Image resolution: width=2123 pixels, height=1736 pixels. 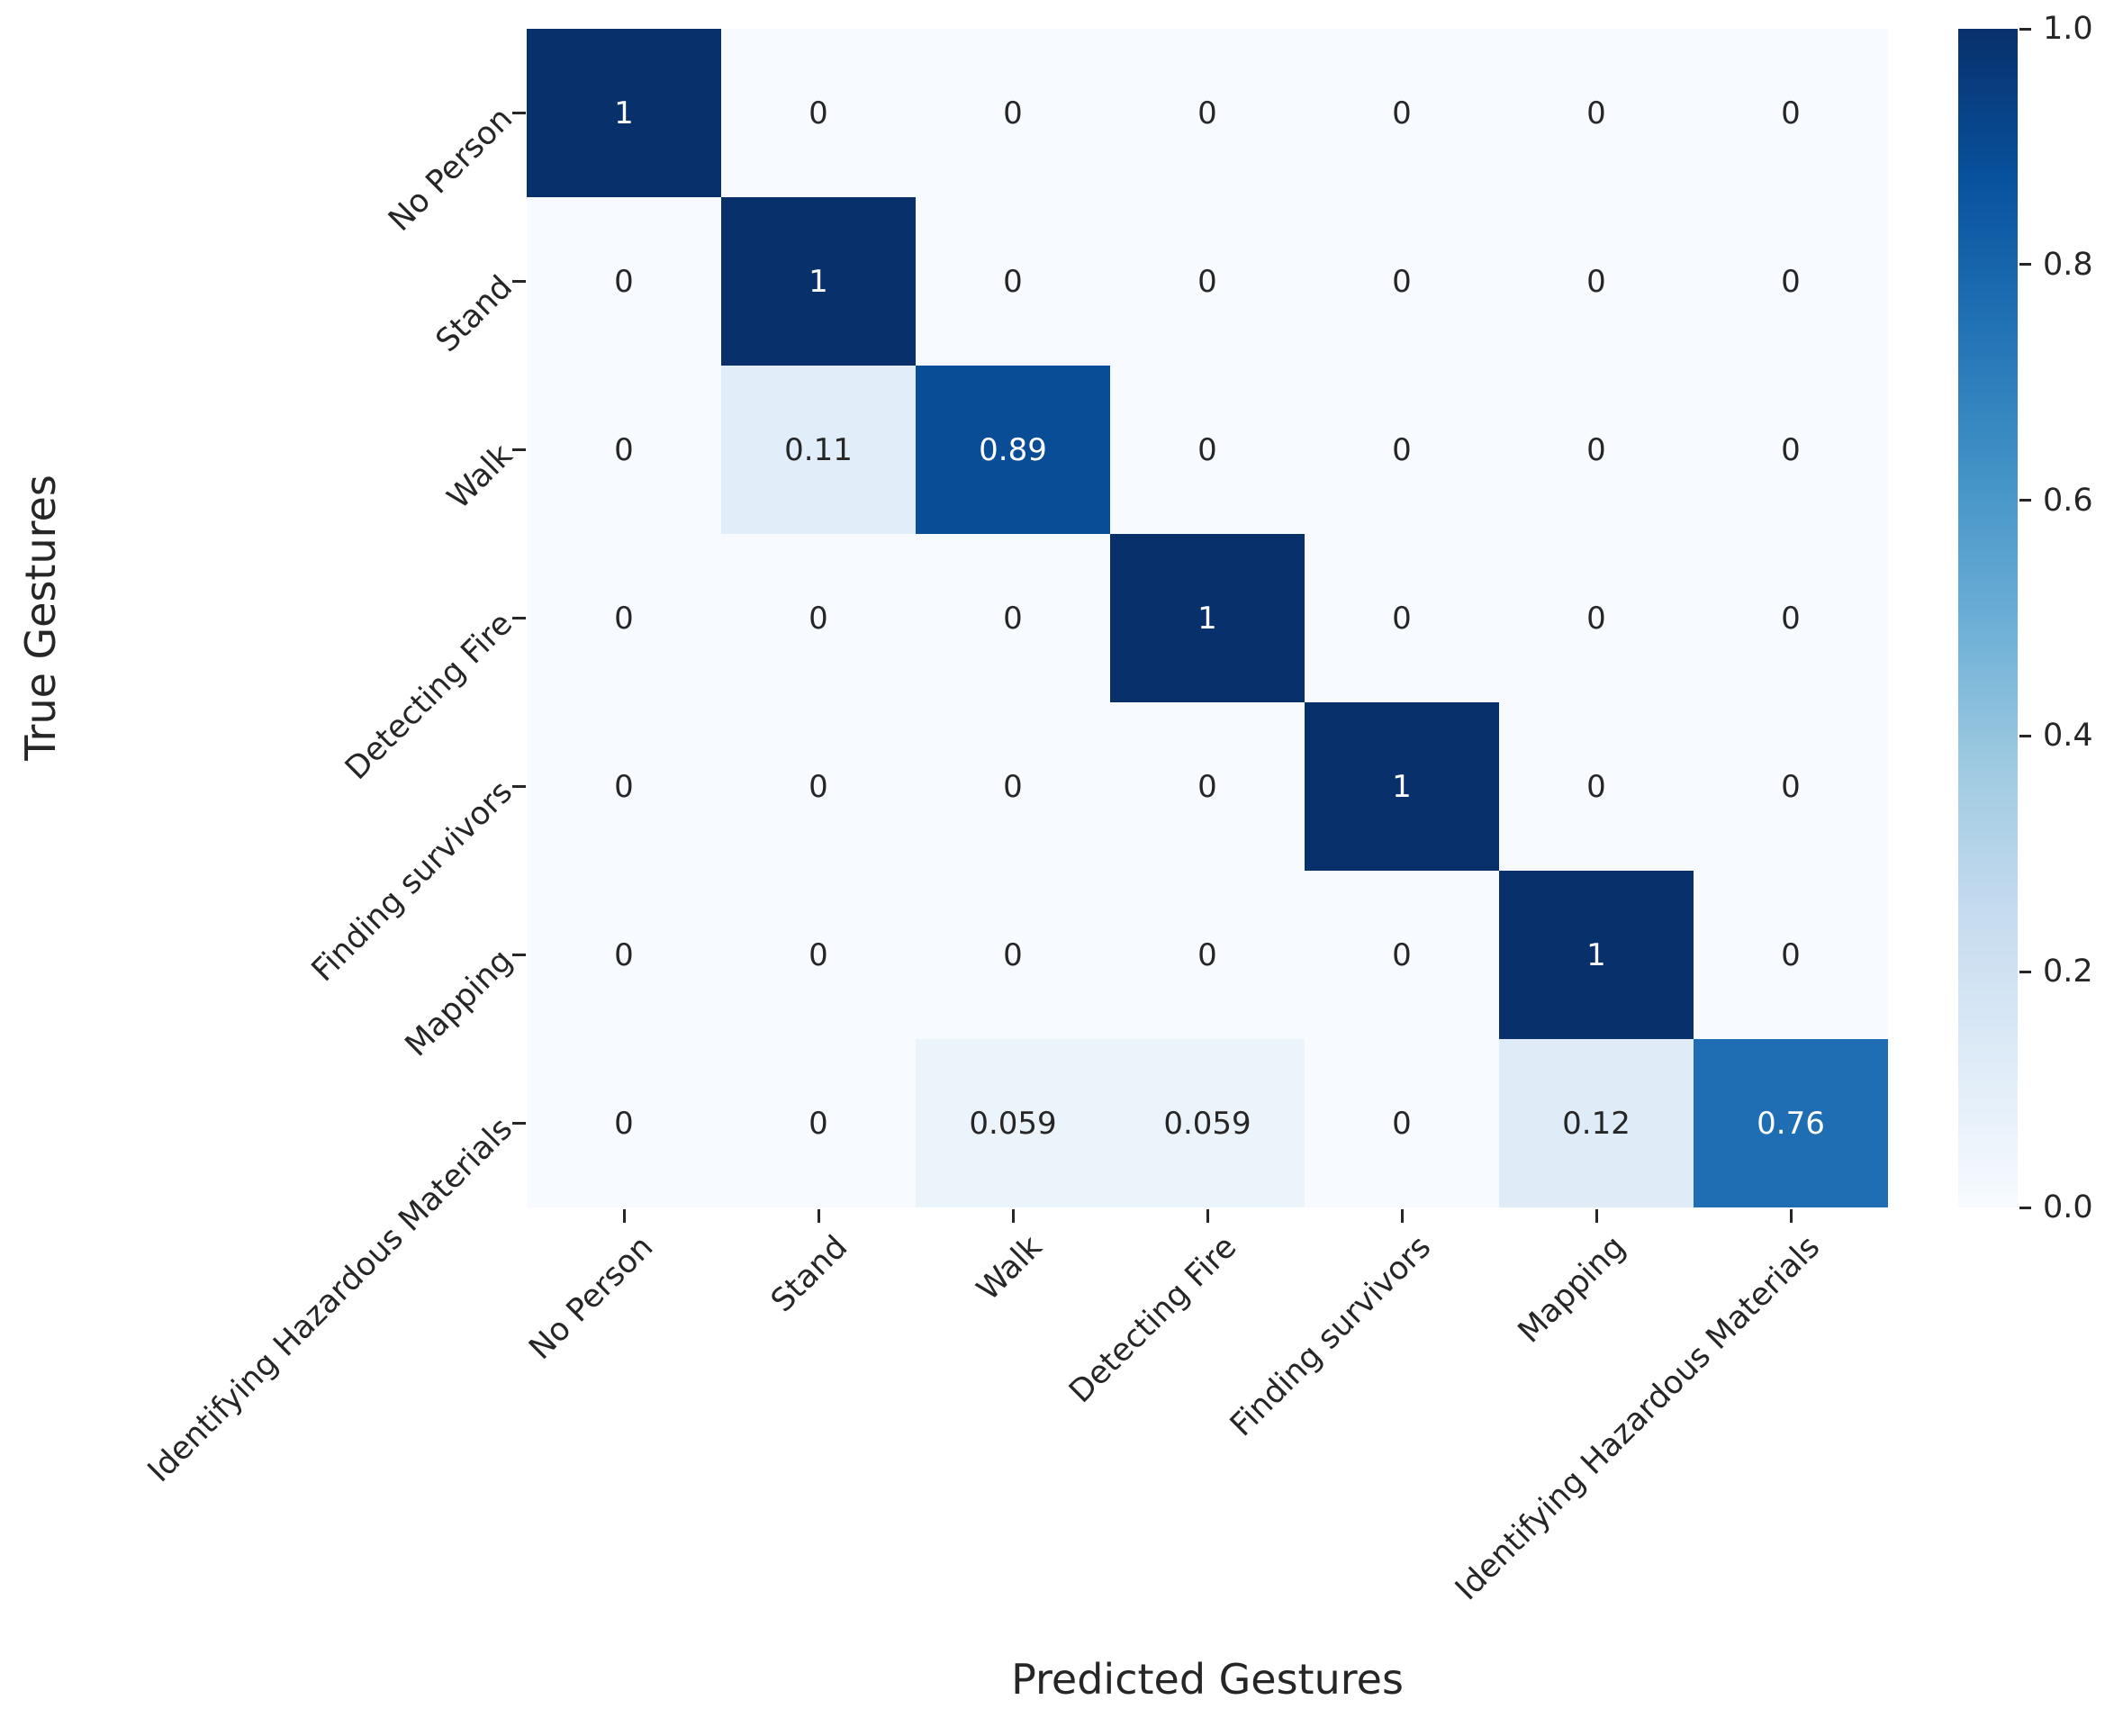 What do you see at coordinates (1010, 1268) in the screenshot?
I see `x-tick-label: Walk` at bounding box center [1010, 1268].